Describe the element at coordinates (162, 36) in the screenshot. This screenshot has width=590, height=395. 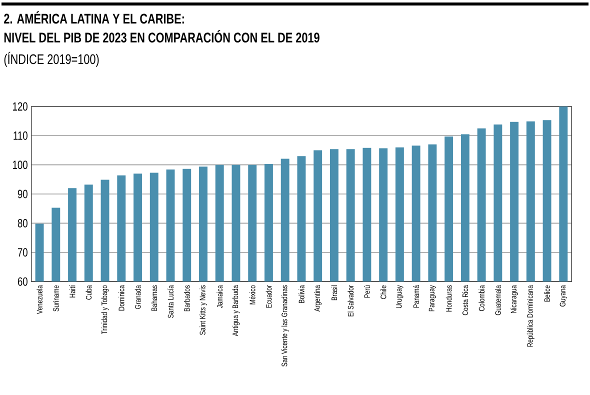
I see `chart-subtitle: NIVEL DEL PIB DE 2023 EN COMPARACIÓN CON EL DE 2019` at that location.